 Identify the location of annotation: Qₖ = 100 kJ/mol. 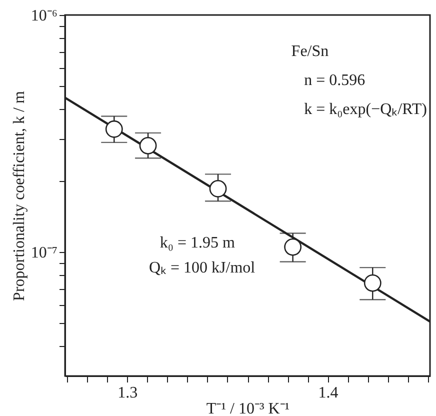
(202, 268).